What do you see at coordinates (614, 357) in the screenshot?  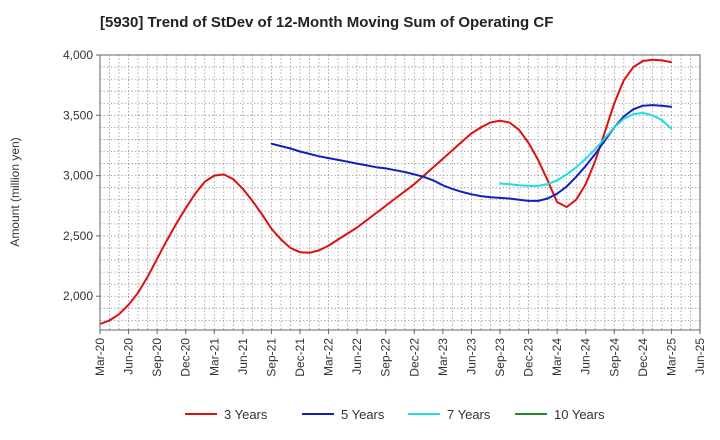 I see `x-tick-label: Sep-24` at bounding box center [614, 357].